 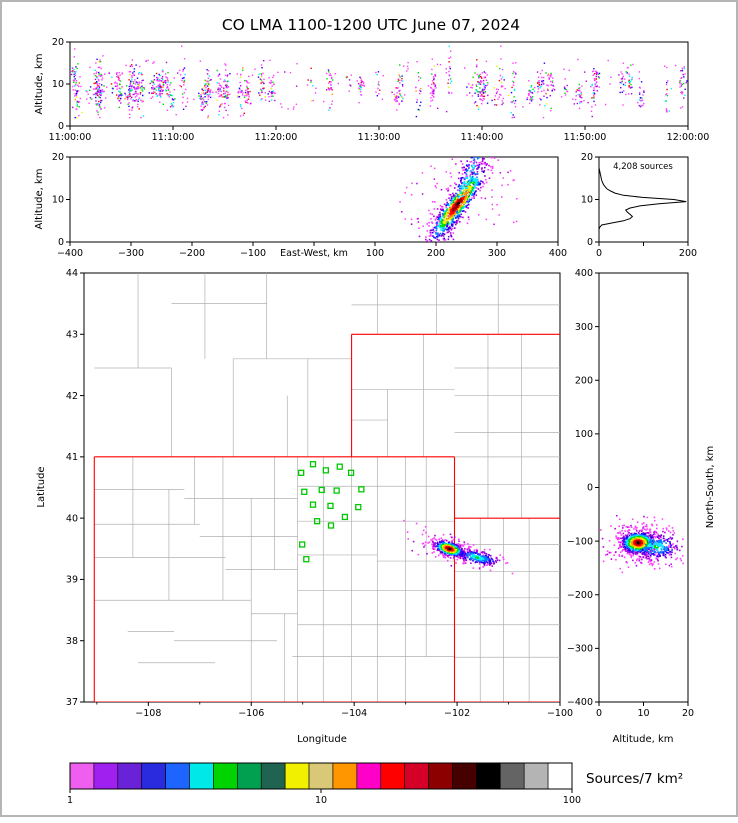 I want to click on tick-label: 44, so click(x=72, y=273).